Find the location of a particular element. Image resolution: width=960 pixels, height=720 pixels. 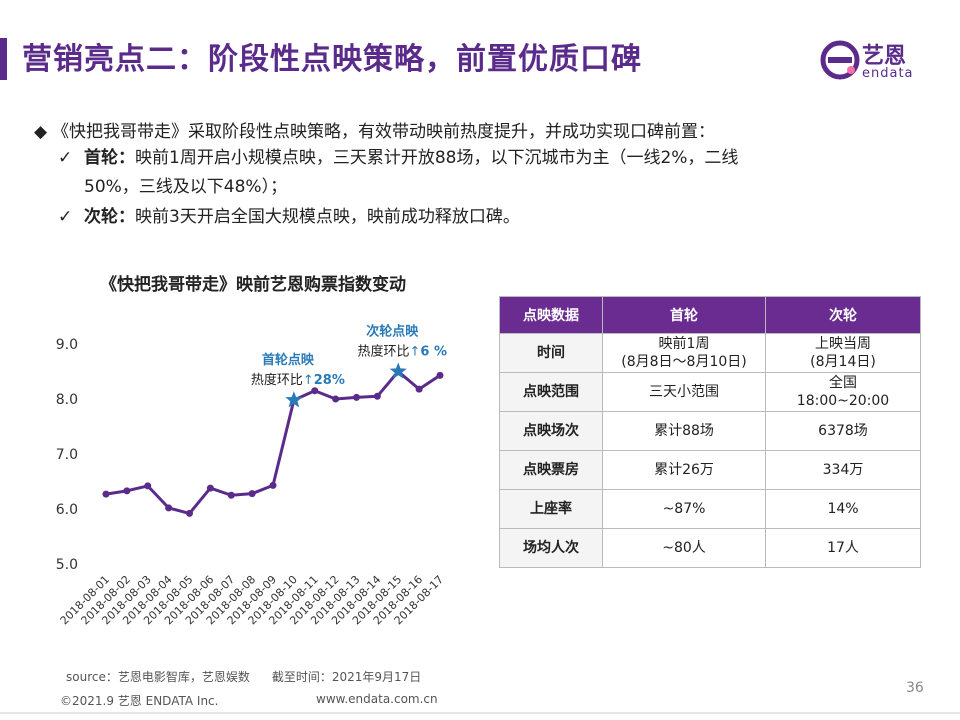

annotation-value: 28% is located at coordinates (329, 380).